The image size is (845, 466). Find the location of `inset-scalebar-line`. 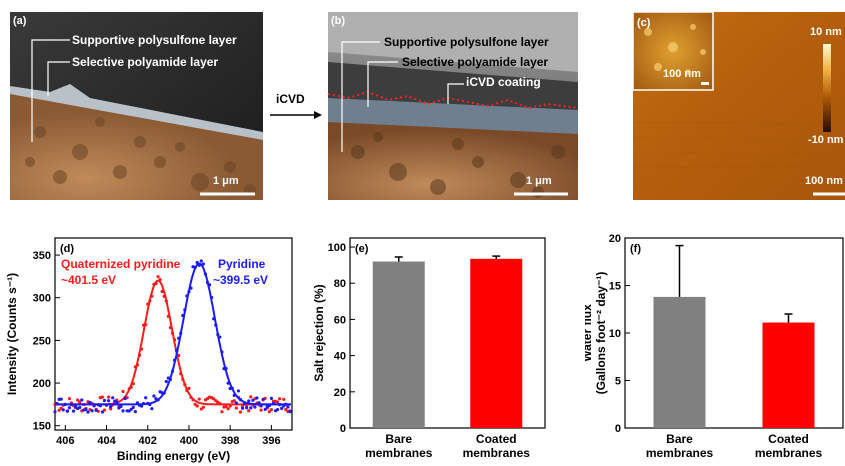

inset-scalebar-line is located at coordinates (705, 83).